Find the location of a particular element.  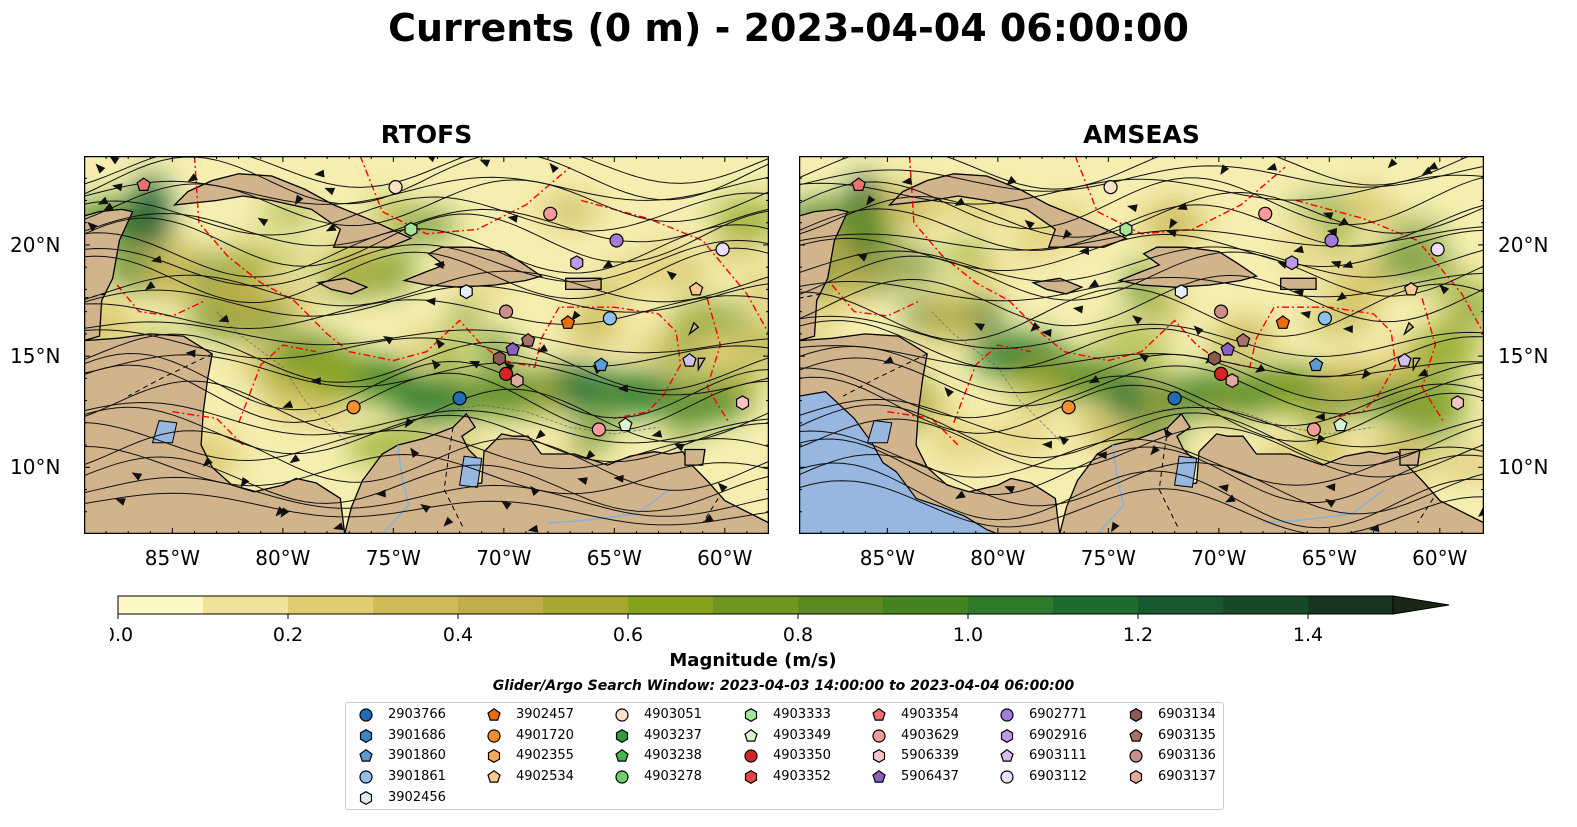

legend-item-label: 5906437 is located at coordinates (930, 777).